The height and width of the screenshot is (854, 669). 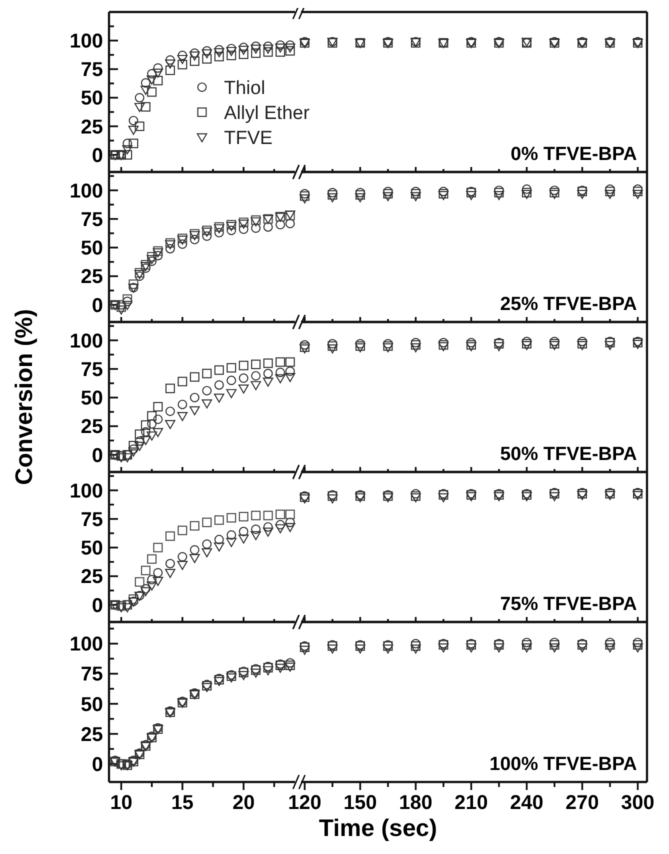 What do you see at coordinates (569, 304) in the screenshot?
I see `annotation: 25% TFVE-BPA` at bounding box center [569, 304].